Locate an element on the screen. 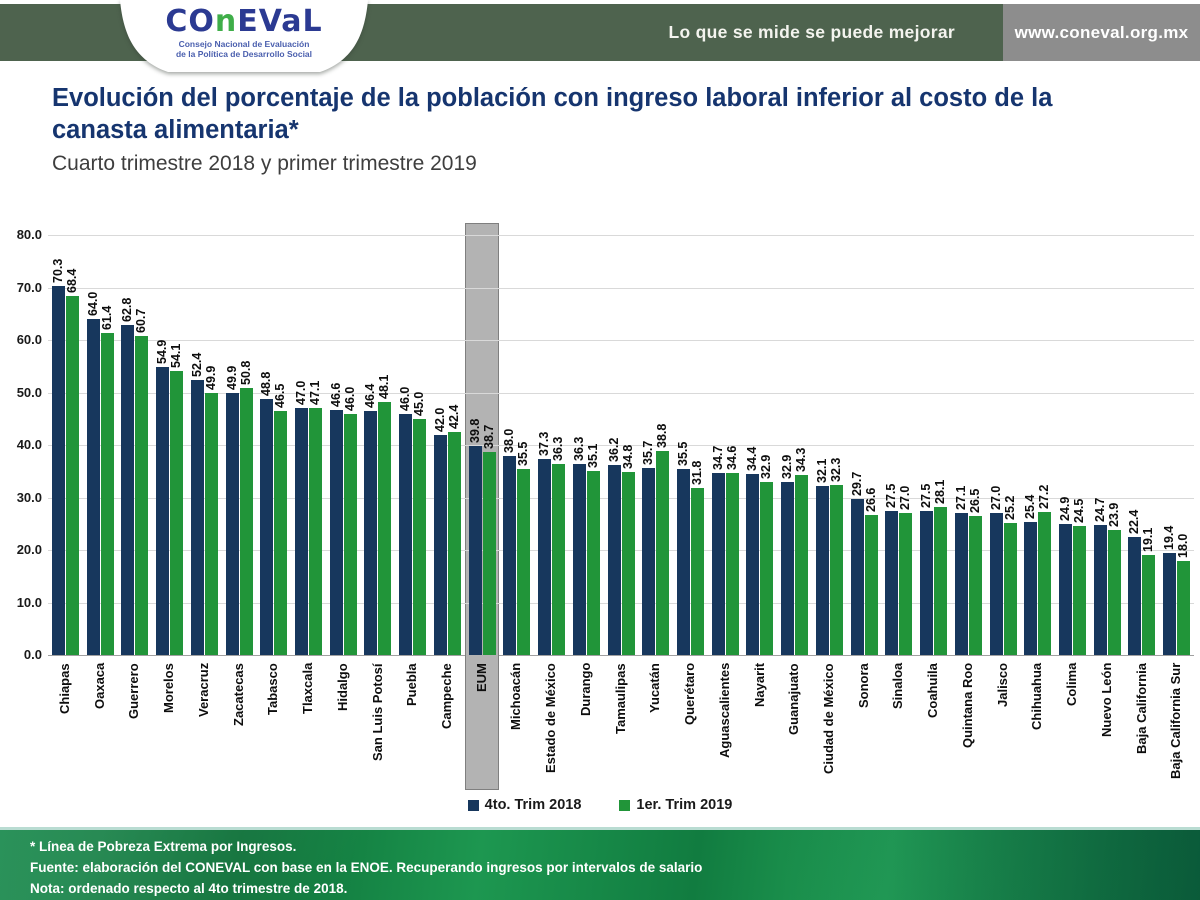 Image resolution: width=1200 pixels, height=900 pixels. bar-value-label: 68.4 is located at coordinates (71, 280).